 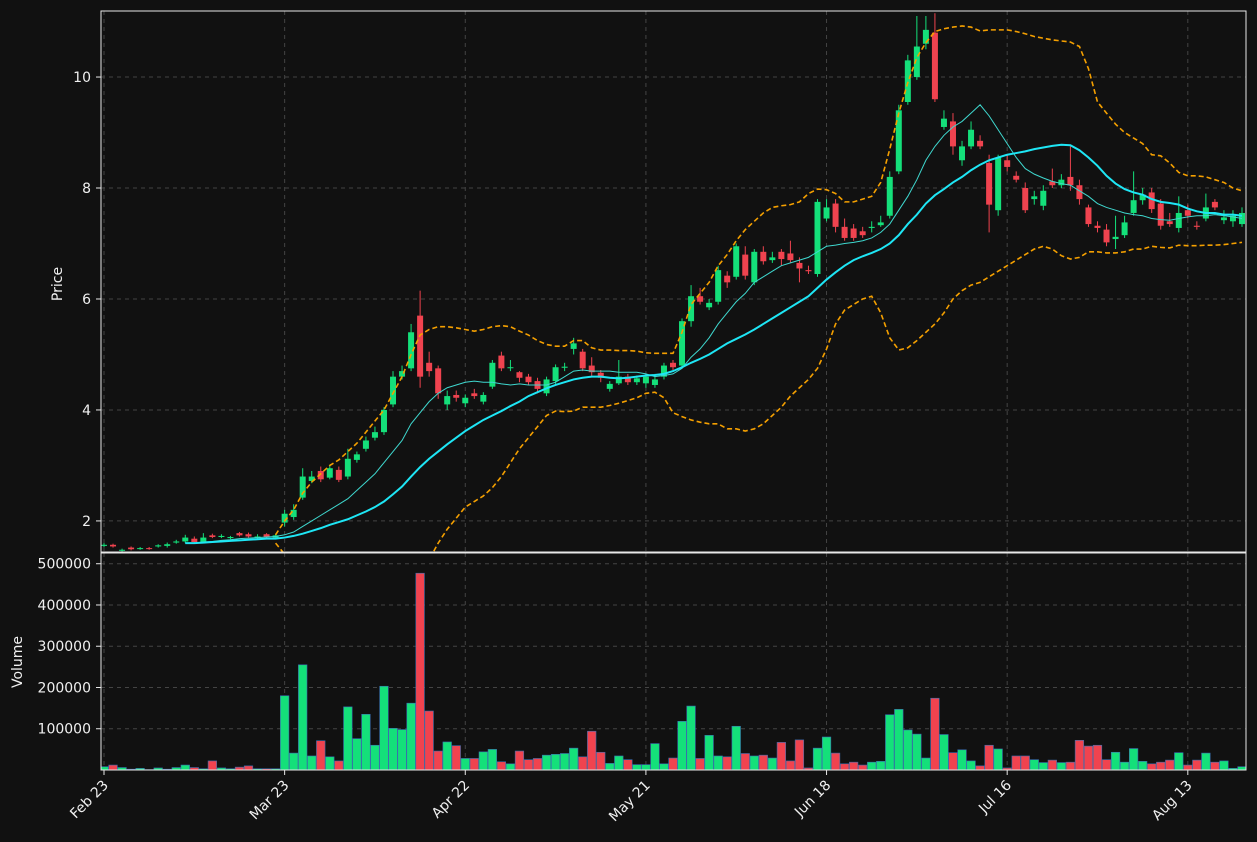 I want to click on y-tick-label: 10, so click(x=82, y=78).